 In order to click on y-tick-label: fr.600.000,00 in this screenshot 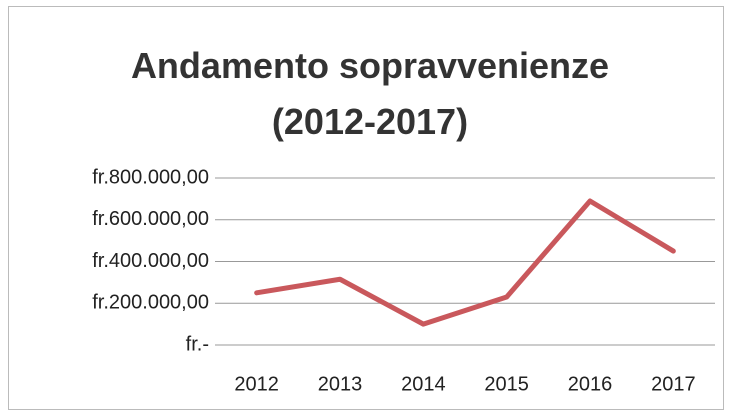, I will do `click(150, 219)`.